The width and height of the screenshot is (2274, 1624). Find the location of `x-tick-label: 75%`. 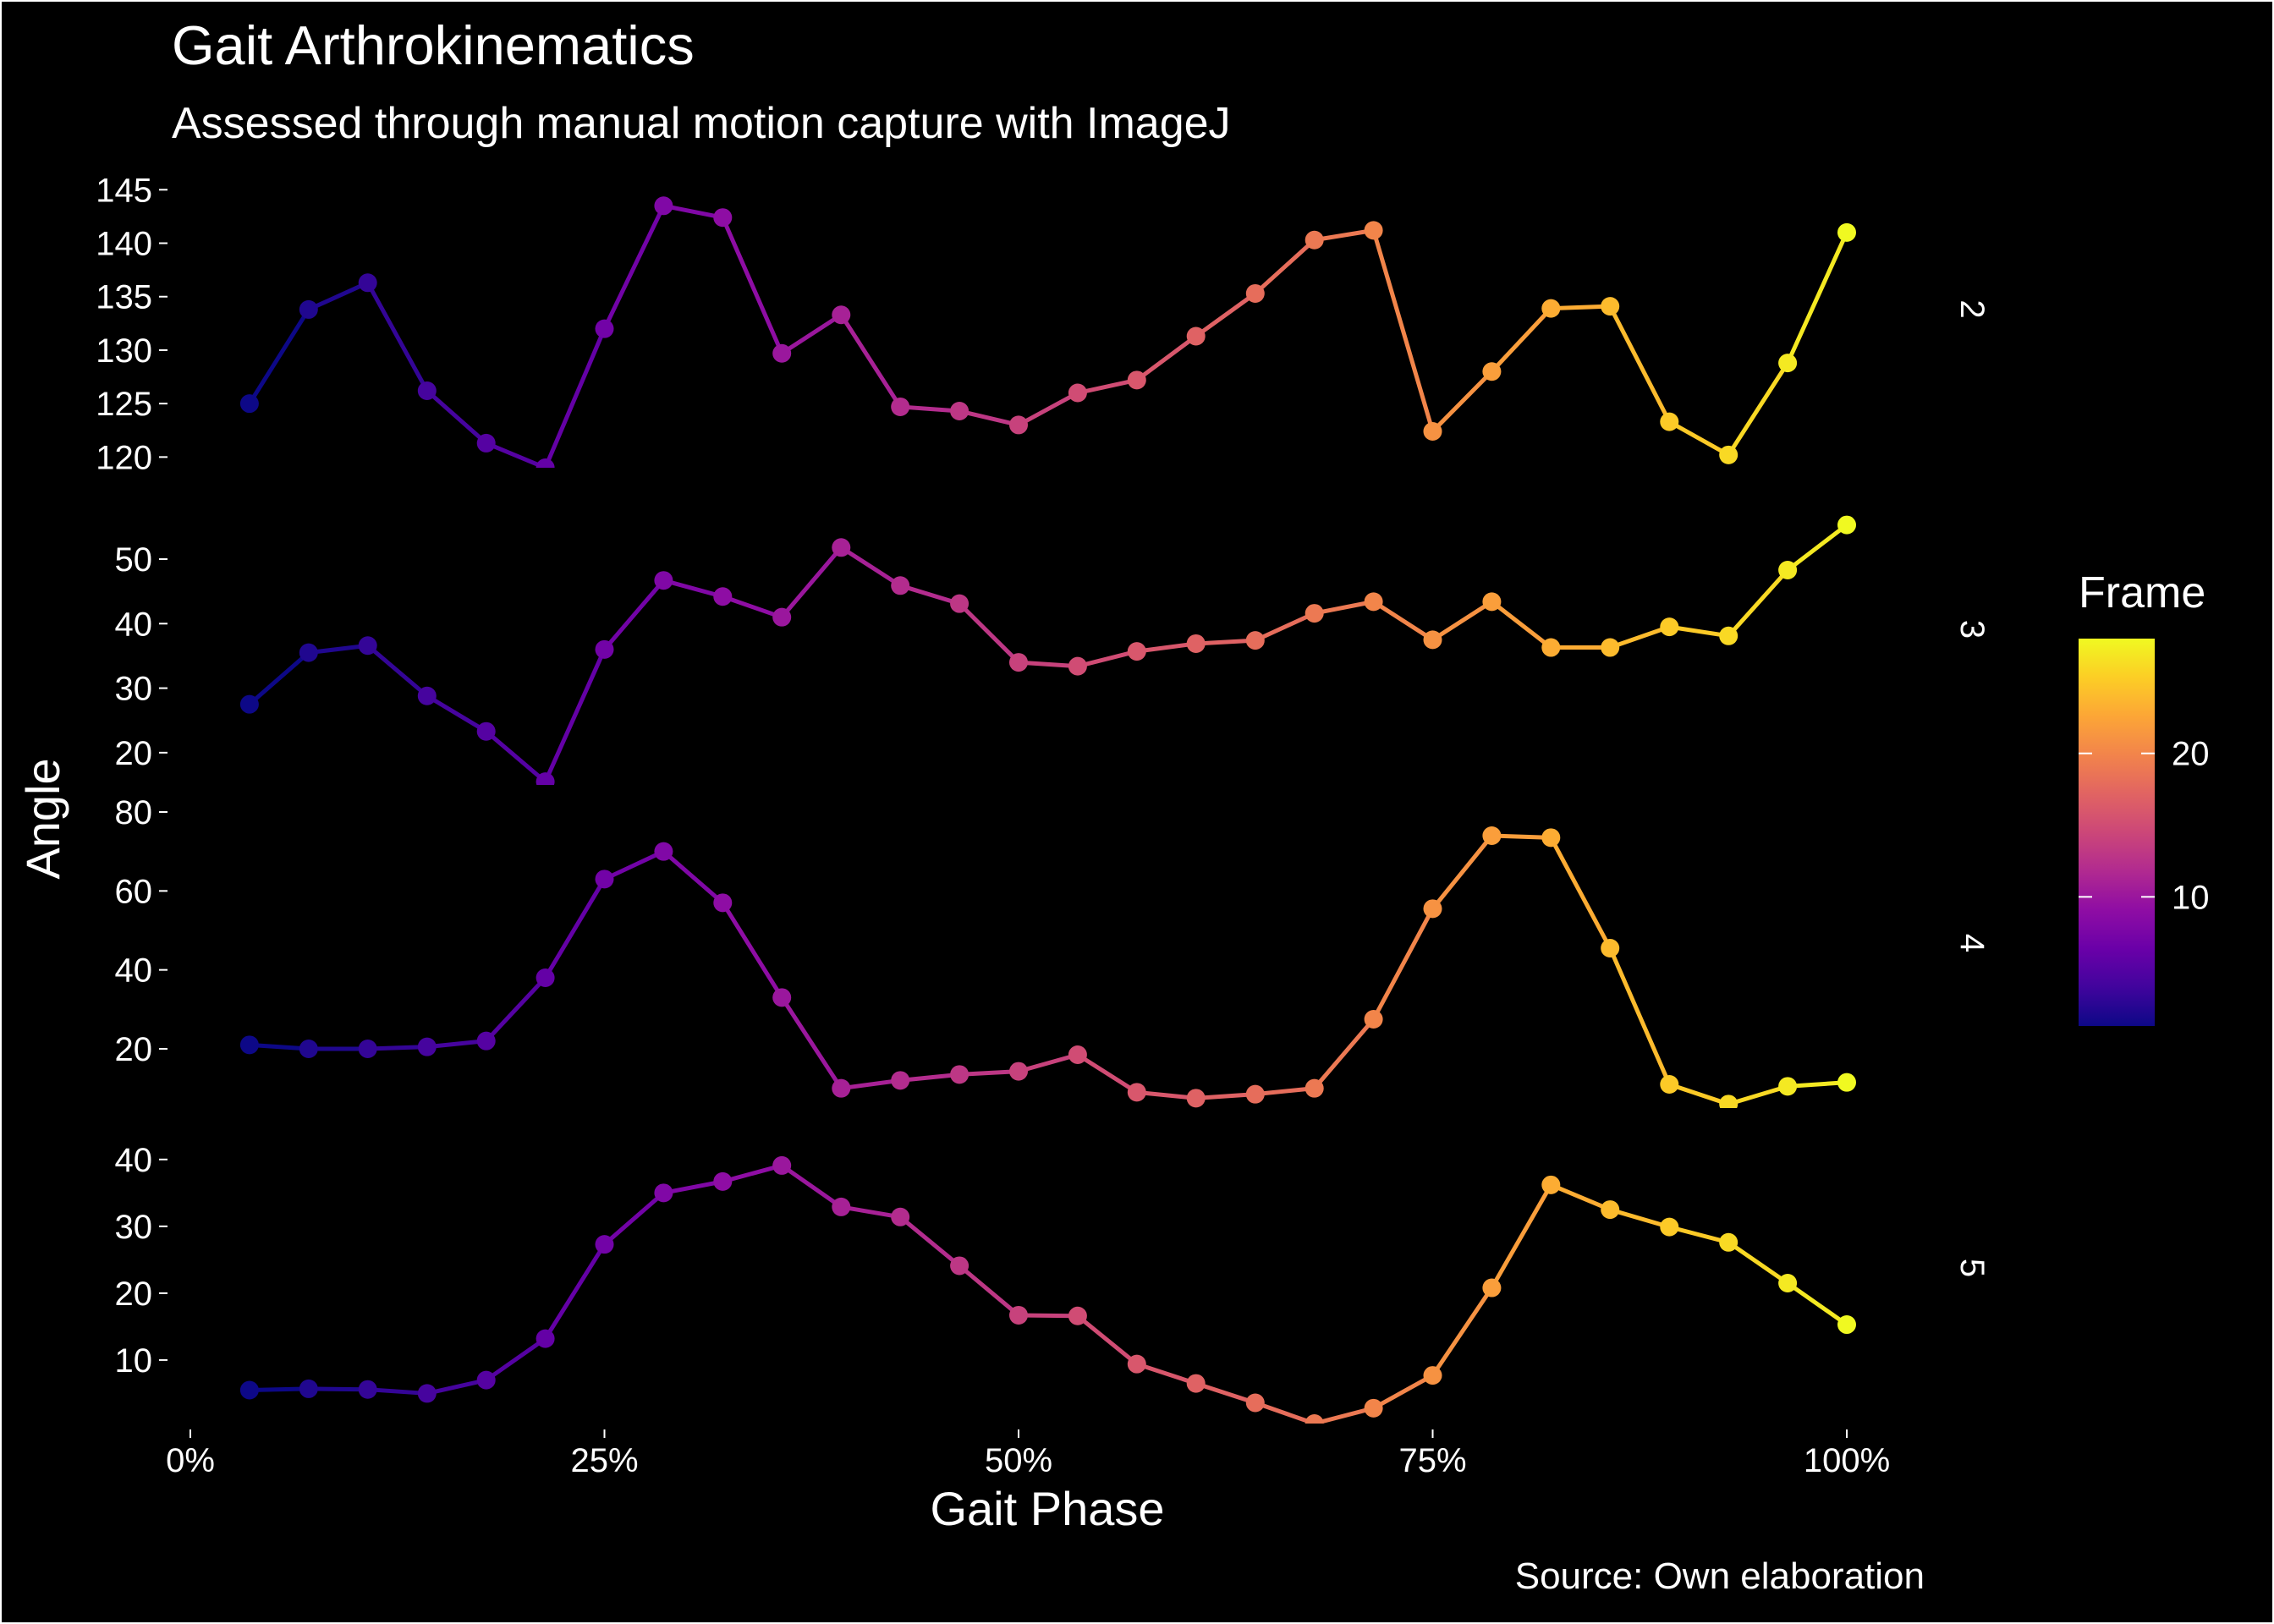

x-tick-label: 75% is located at coordinates (1432, 1461).